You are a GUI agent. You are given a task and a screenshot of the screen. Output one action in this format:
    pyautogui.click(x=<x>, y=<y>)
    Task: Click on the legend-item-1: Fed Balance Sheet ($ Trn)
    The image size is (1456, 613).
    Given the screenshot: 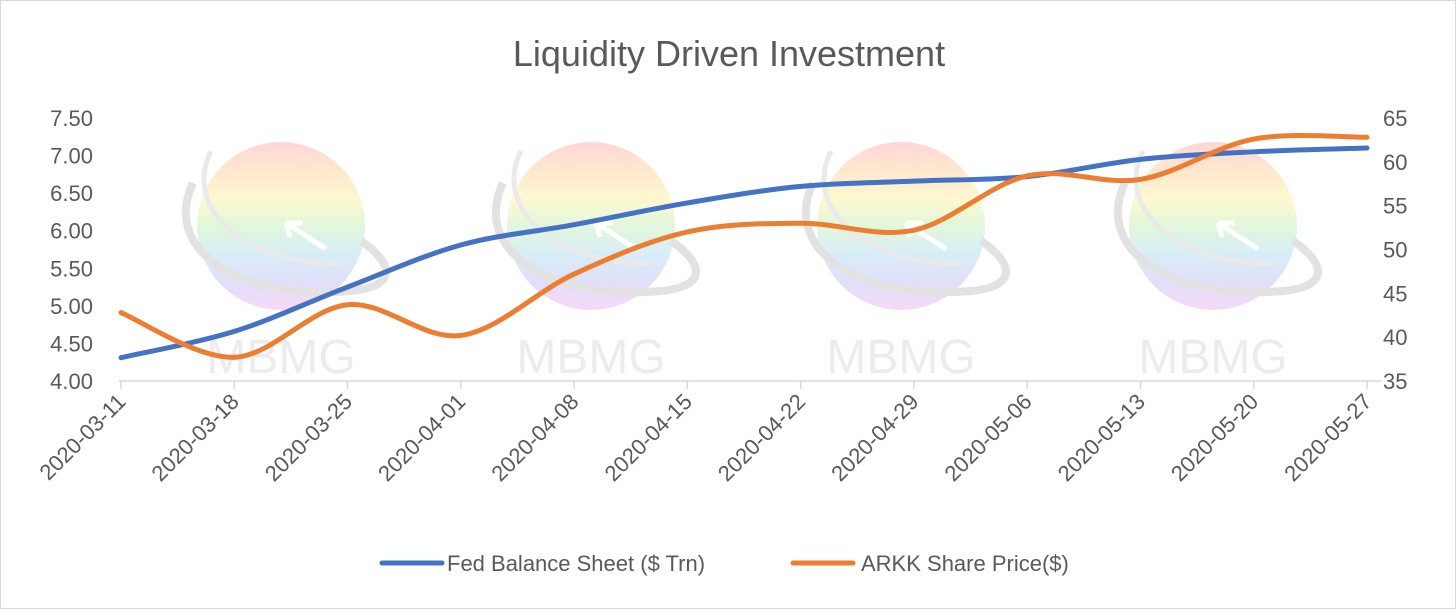 What is the action you would take?
    pyautogui.click(x=543, y=563)
    